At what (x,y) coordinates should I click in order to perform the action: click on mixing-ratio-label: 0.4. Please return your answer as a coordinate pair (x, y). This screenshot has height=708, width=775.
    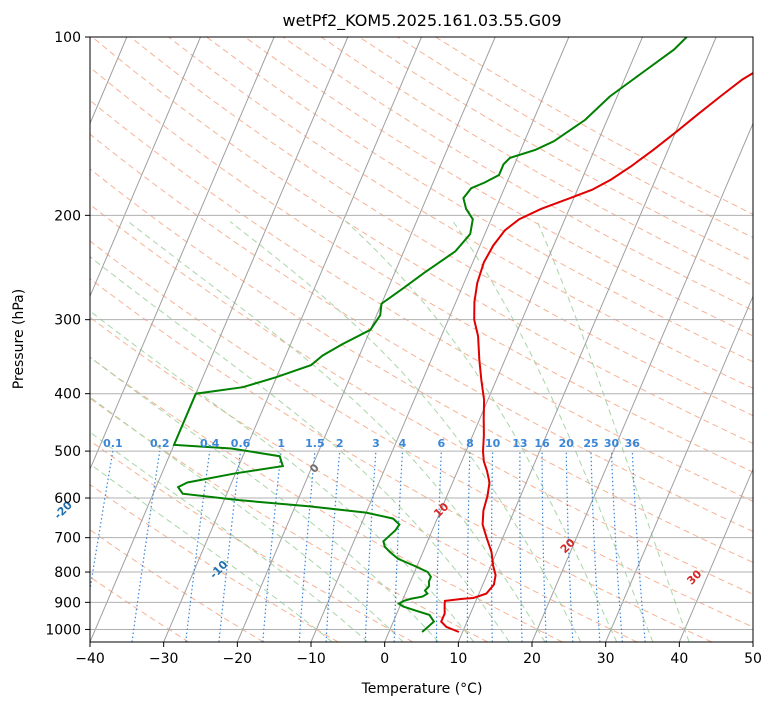
    Looking at the image, I should click on (210, 443).